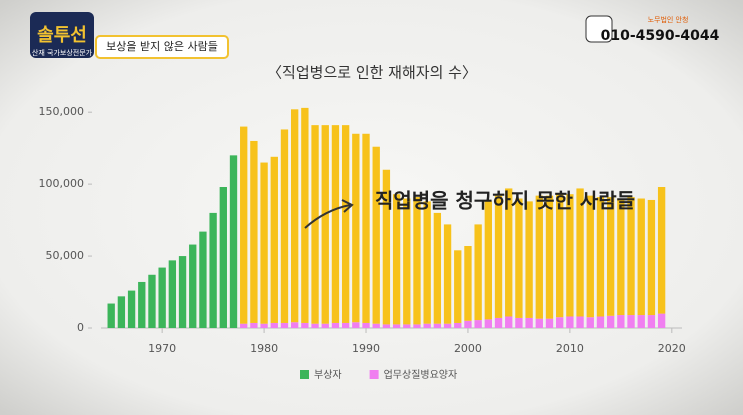 This screenshot has height=415, width=743. Describe the element at coordinates (505, 201) in the screenshot. I see `annotation: 직업병을 청구하지 못한 사람들` at that location.